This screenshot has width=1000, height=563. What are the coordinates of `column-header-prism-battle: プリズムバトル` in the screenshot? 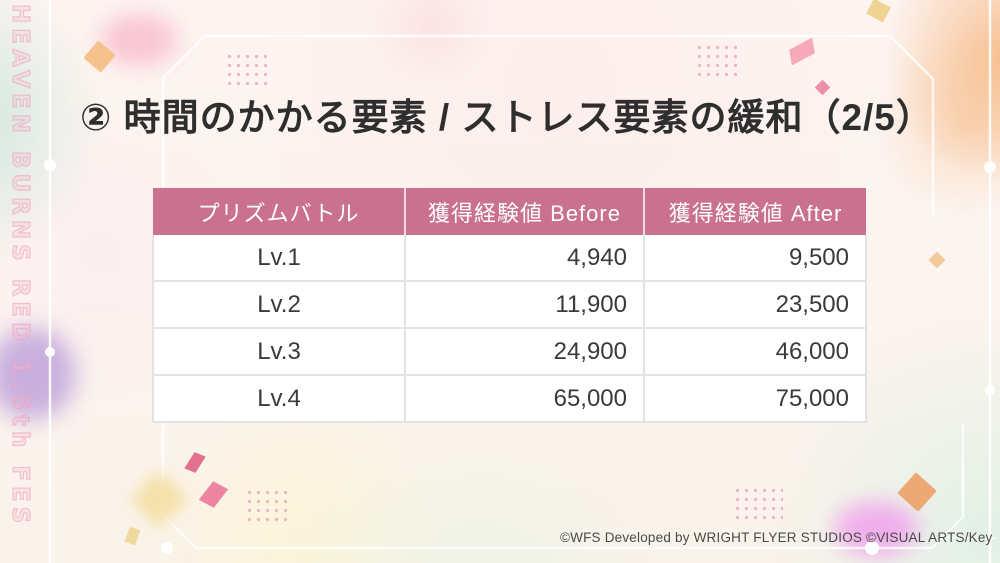 It's located at (279, 211).